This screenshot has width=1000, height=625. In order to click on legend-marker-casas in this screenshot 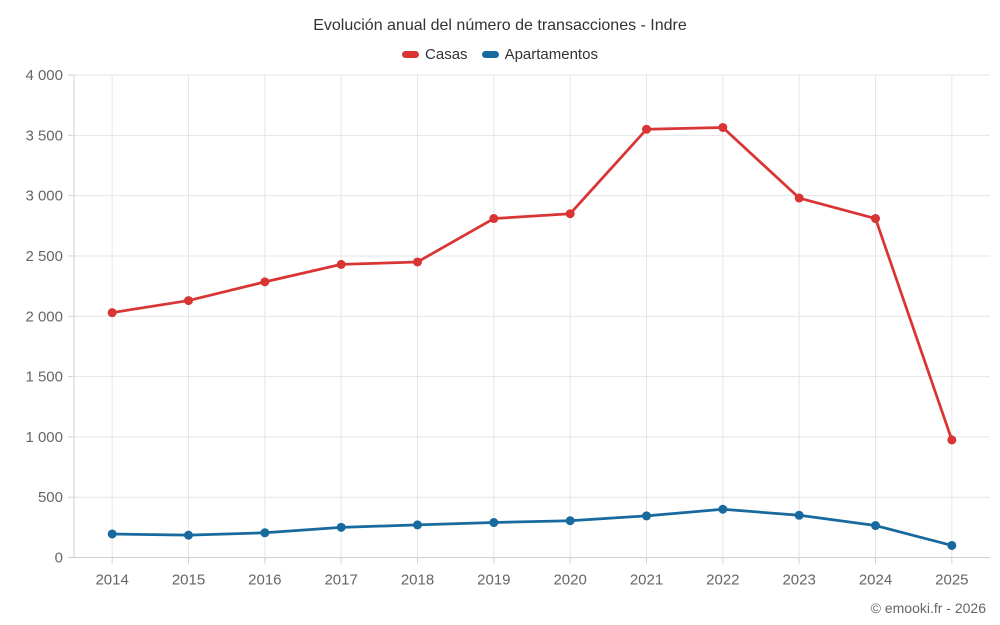, I will do `click(411, 54)`.